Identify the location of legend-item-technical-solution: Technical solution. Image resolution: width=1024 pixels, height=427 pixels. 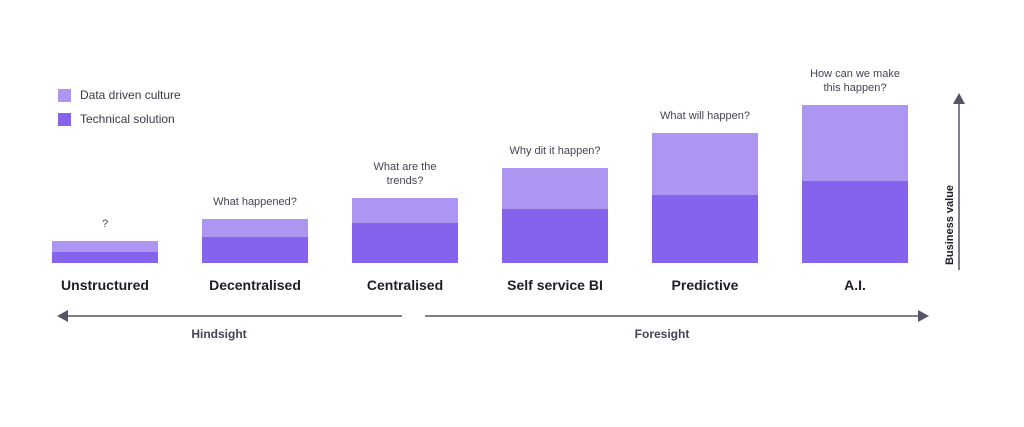
(119, 119).